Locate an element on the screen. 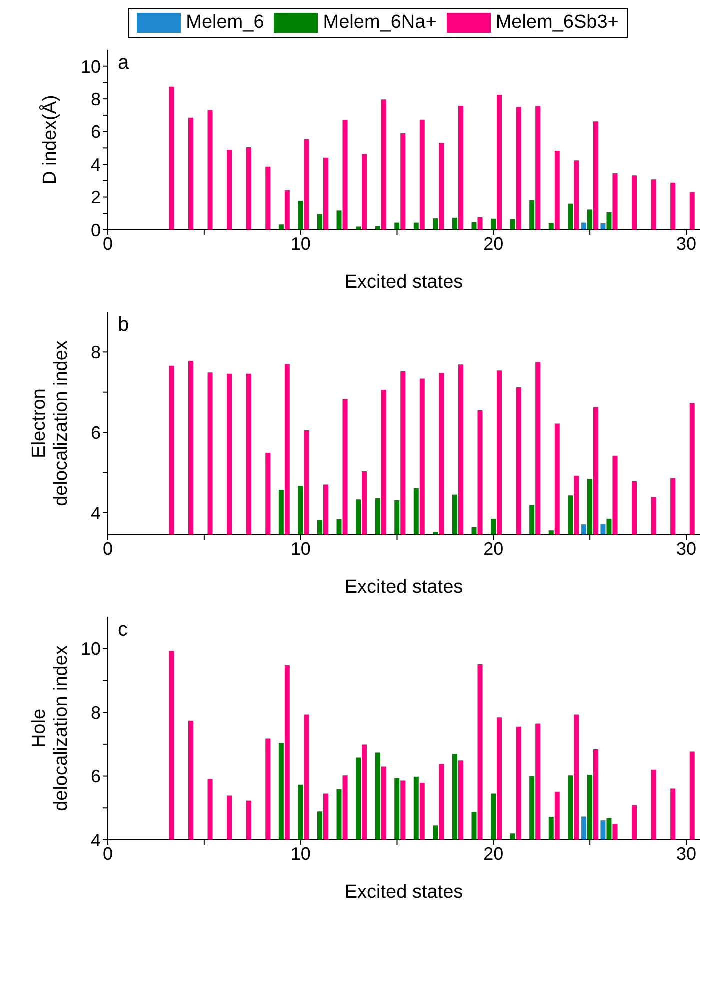 This screenshot has width=715, height=991. y-tick-label: 0 is located at coordinates (95, 230).